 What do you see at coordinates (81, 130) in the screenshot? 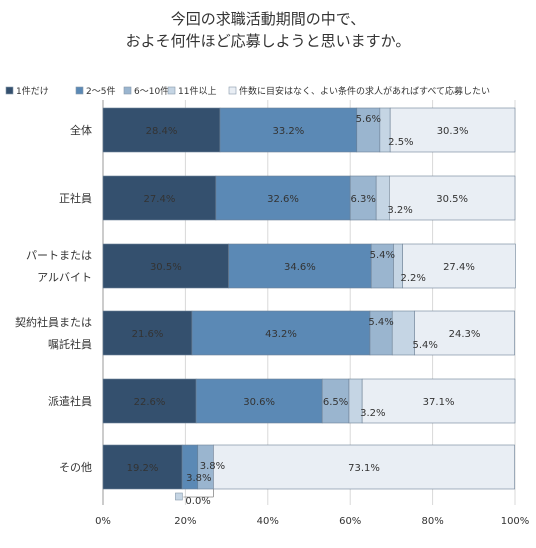
I see `category-label: 全体` at bounding box center [81, 130].